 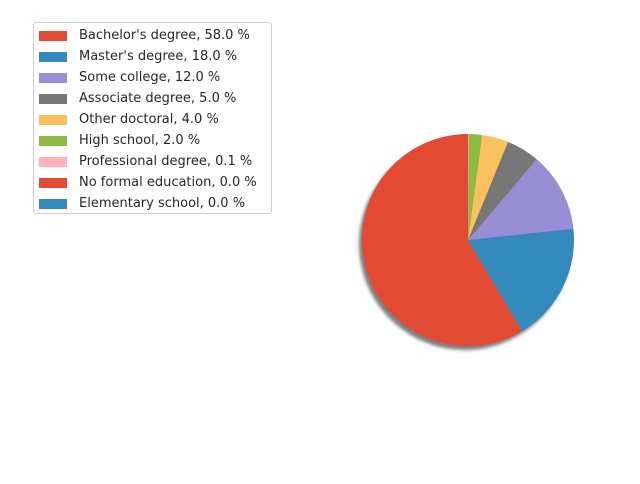 What do you see at coordinates (53, 56) in the screenshot?
I see `legend-swatch-master-s-degree` at bounding box center [53, 56].